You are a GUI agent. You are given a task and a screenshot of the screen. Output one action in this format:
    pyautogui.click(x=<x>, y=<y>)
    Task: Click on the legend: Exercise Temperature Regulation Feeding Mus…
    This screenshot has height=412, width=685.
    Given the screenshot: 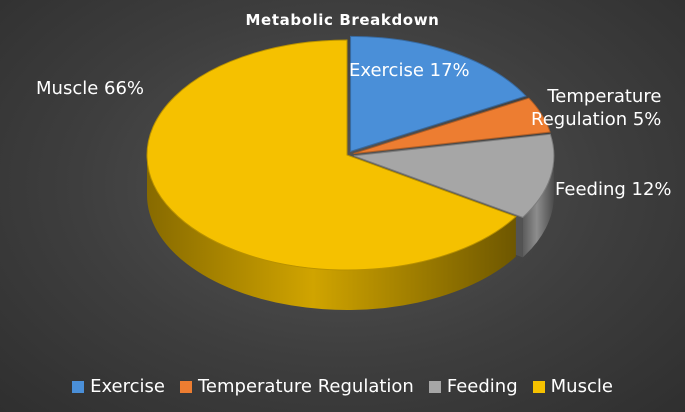 What is the action you would take?
    pyautogui.click(x=342, y=386)
    